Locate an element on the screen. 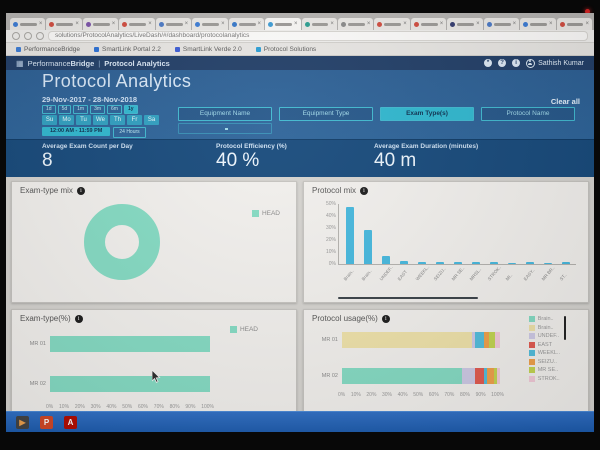 The height and width of the screenshot is (450, 600). help-icon: ? is located at coordinates (502, 63).